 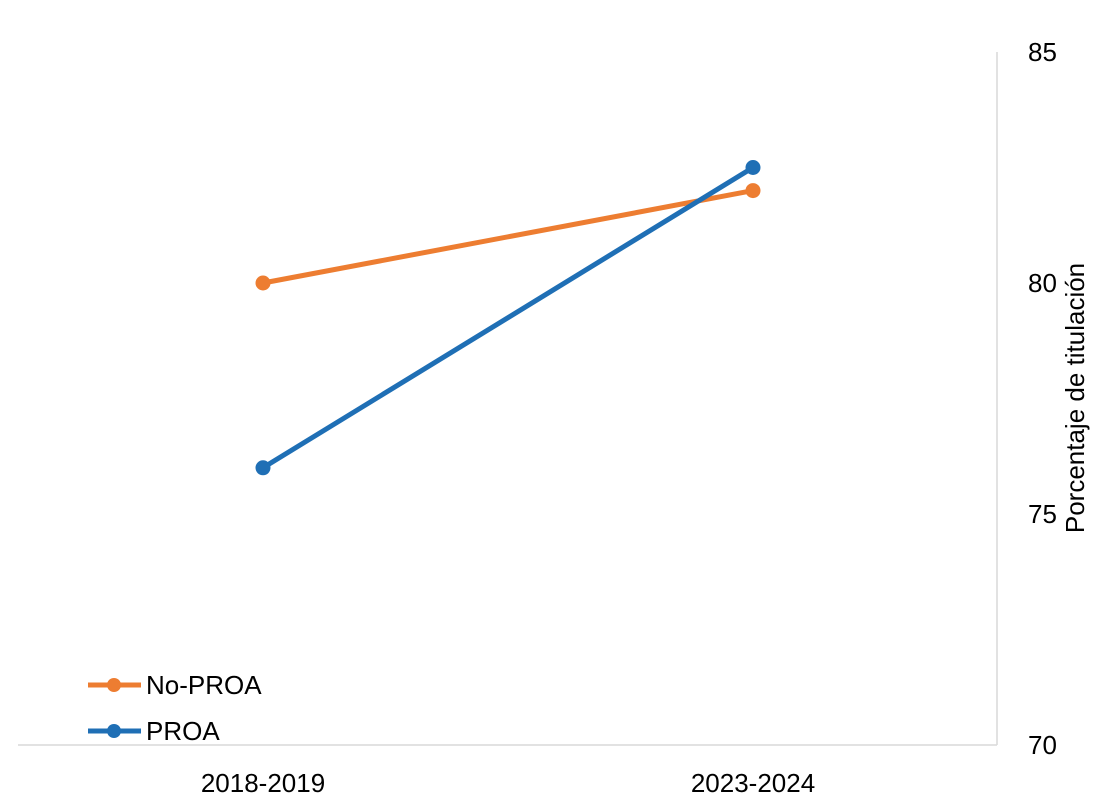 What do you see at coordinates (1042, 52) in the screenshot?
I see `y-tick-label-85: 85` at bounding box center [1042, 52].